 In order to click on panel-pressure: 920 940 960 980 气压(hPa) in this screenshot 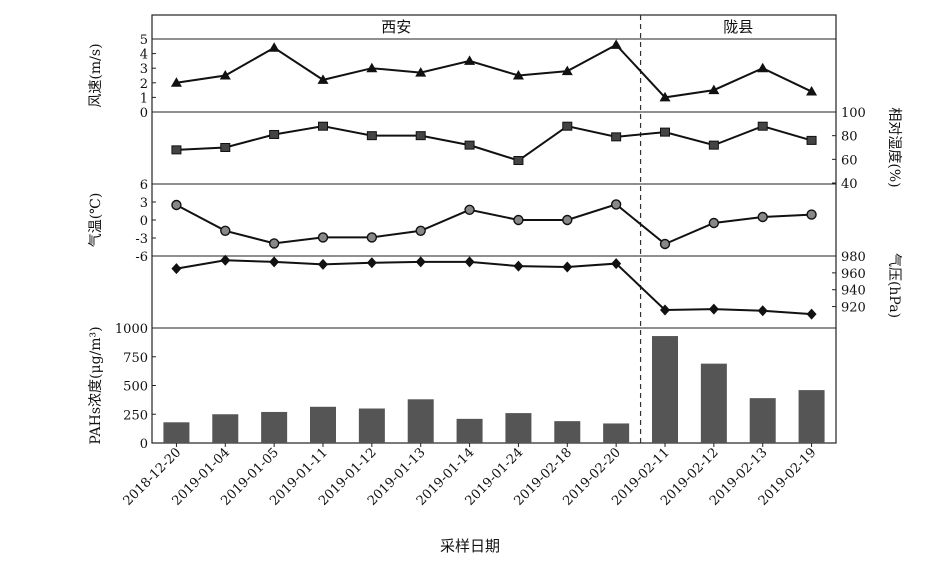, I will do `click(536, 285)`.